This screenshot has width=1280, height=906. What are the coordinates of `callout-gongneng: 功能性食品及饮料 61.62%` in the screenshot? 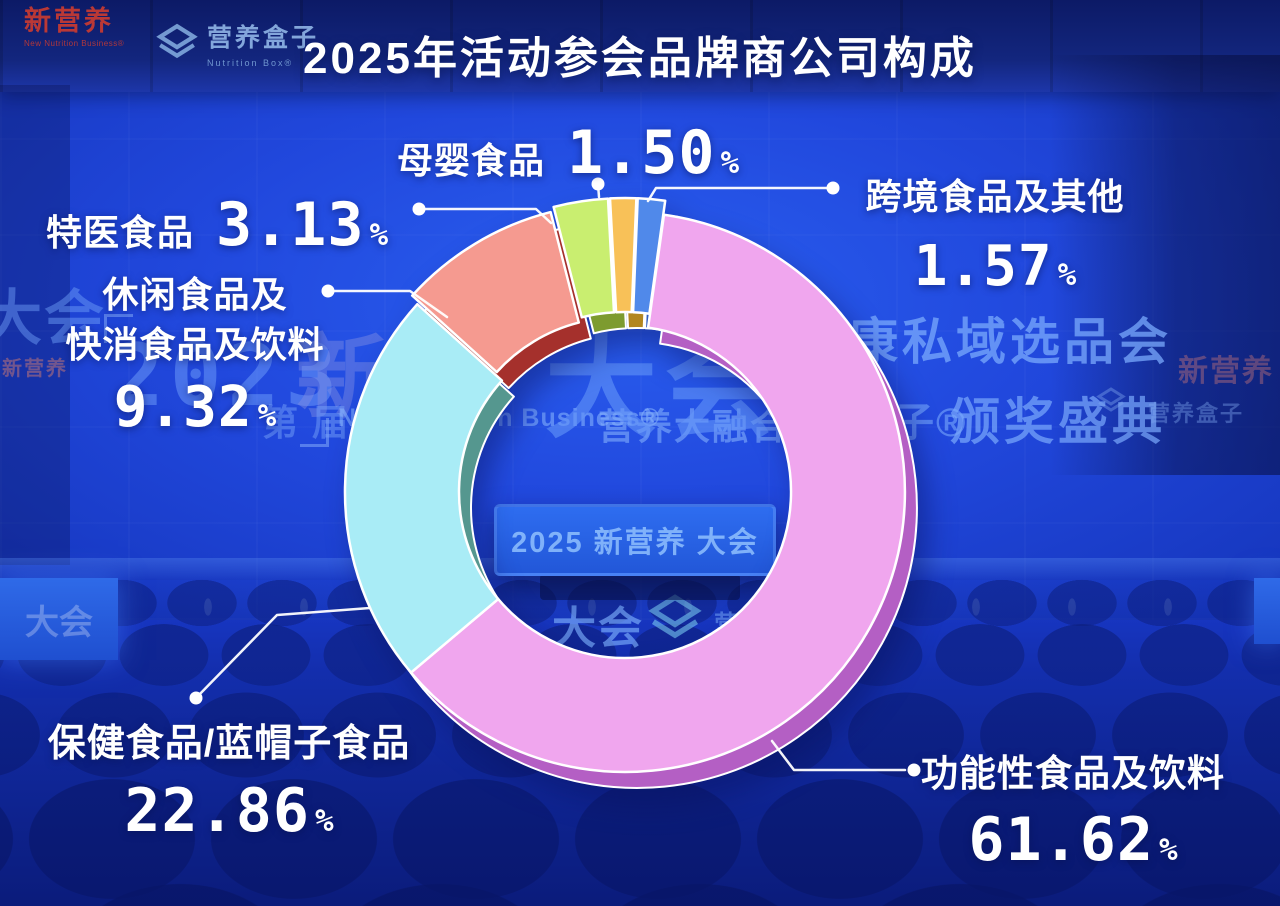 It's located at (1073, 811).